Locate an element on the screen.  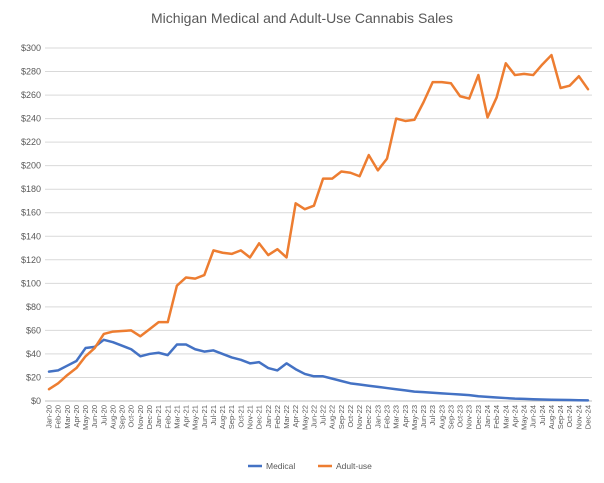
legend-label: Medical is located at coordinates (280, 466).